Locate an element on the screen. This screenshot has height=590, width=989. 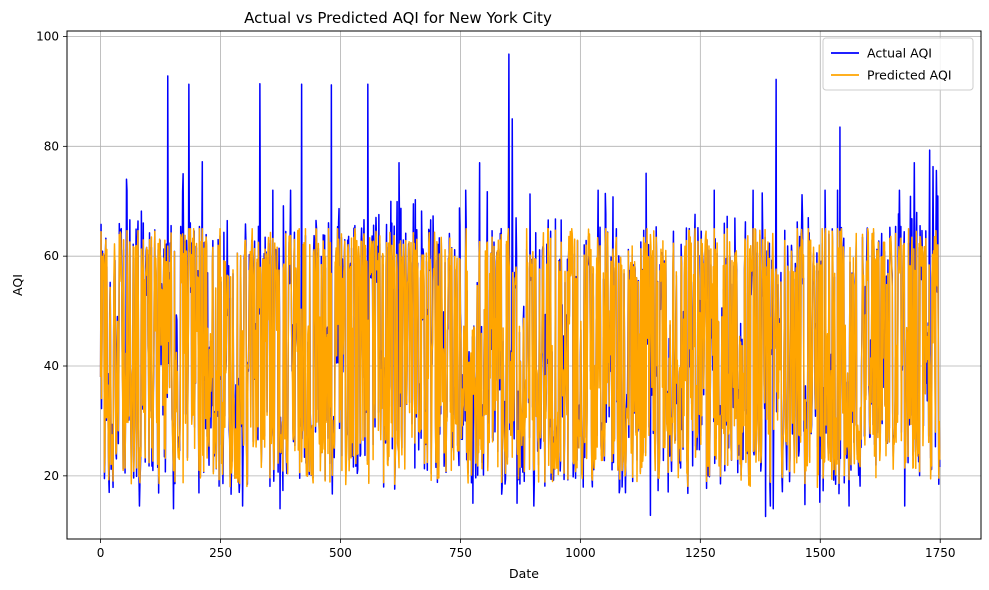
y-tick-label: 60 is located at coordinates (51, 256).